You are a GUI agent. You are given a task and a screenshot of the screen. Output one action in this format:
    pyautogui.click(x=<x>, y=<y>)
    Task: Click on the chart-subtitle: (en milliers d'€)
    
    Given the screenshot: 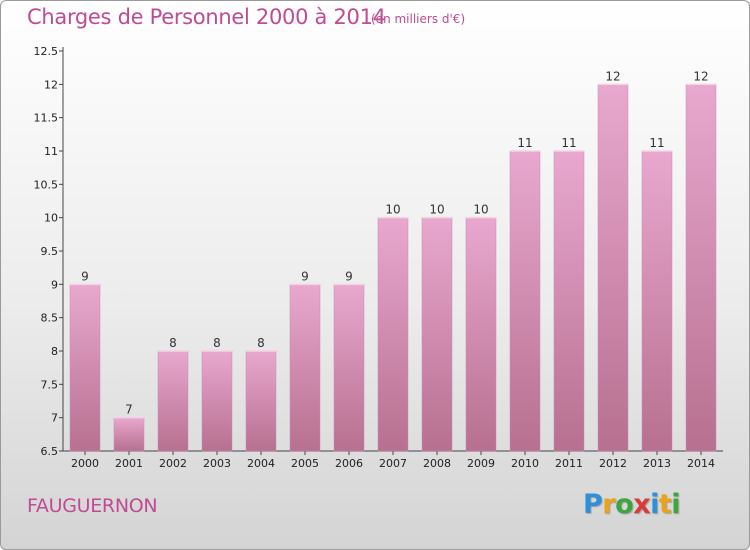 What is the action you would take?
    pyautogui.click(x=418, y=19)
    